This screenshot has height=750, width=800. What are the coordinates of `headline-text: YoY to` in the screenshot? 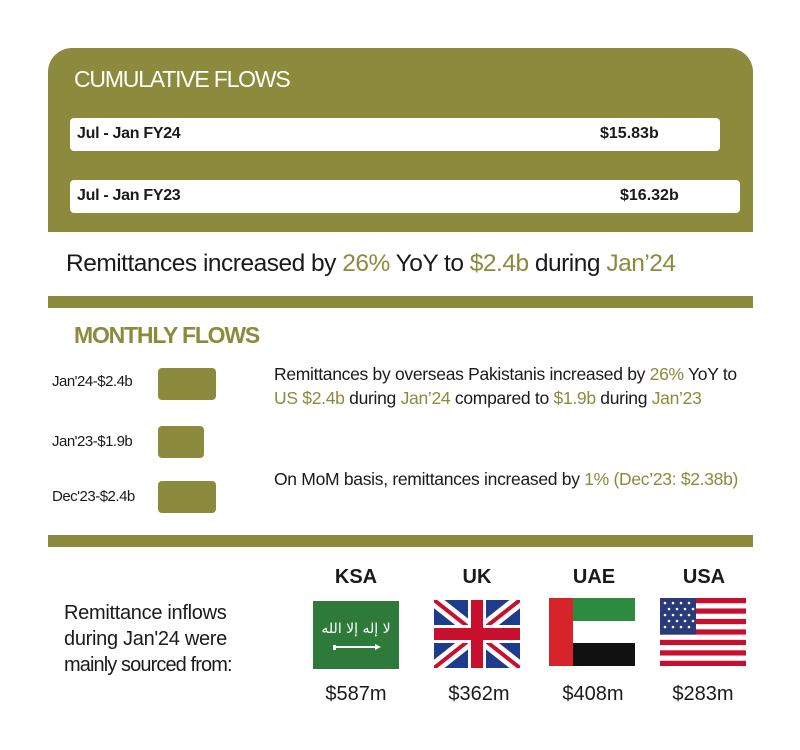 It's located at (429, 263).